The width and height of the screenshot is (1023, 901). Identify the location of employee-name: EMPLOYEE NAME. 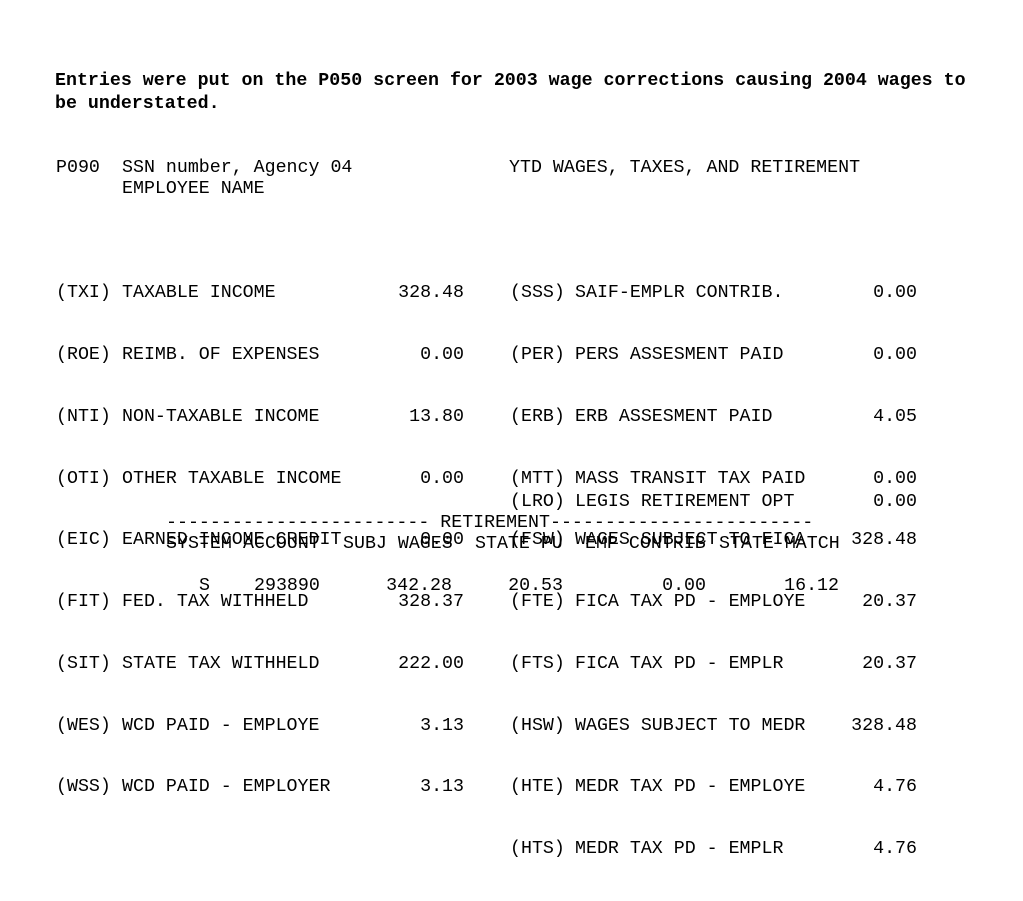
(193, 189).